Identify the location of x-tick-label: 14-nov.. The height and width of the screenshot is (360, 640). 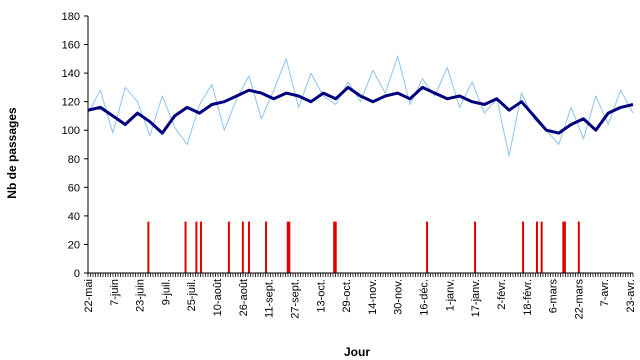
(373, 297).